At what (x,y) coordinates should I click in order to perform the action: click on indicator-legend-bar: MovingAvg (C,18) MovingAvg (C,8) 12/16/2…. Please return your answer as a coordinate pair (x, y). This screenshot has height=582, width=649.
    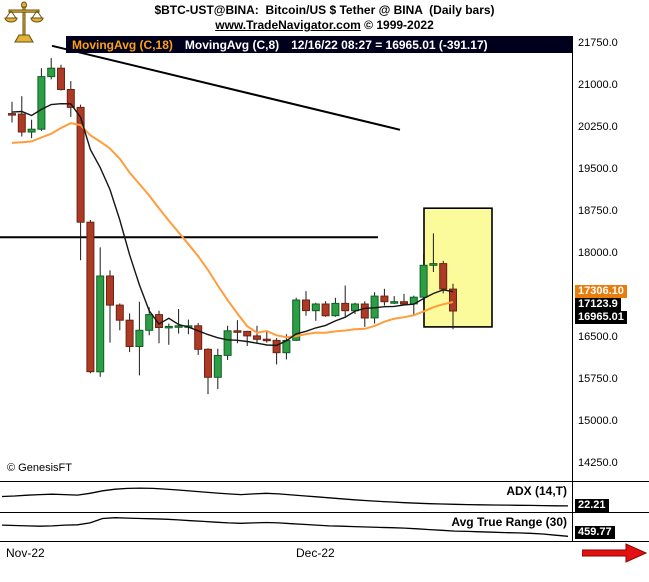
    Looking at the image, I should click on (319, 44).